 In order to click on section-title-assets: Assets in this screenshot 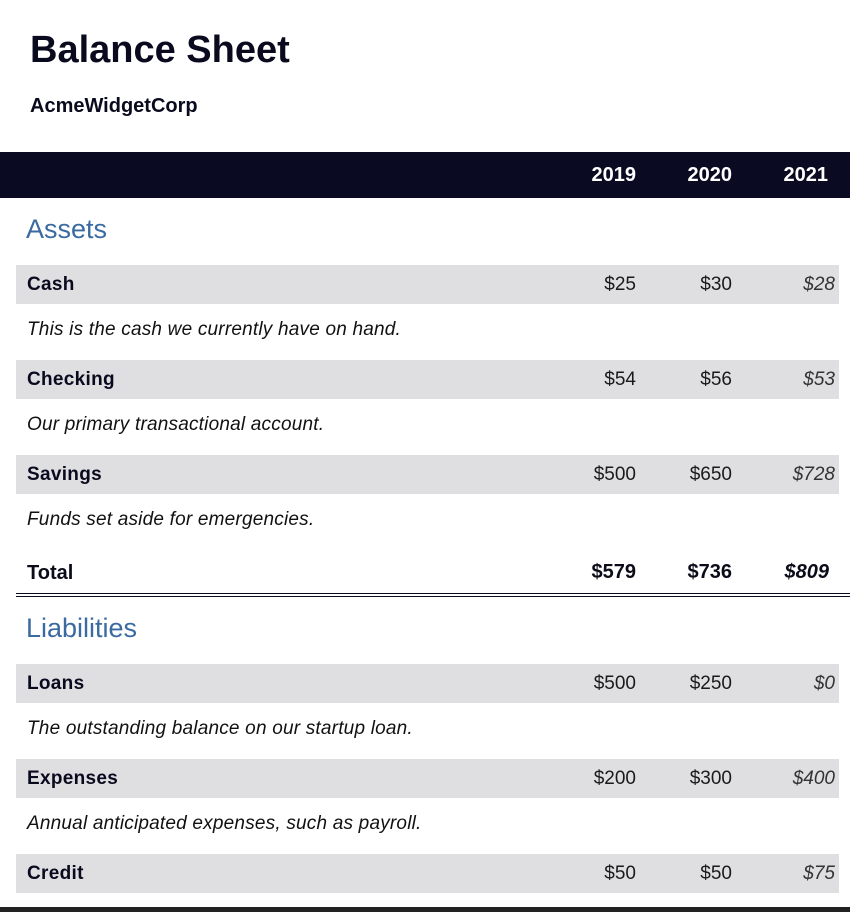, I will do `click(67, 229)`.